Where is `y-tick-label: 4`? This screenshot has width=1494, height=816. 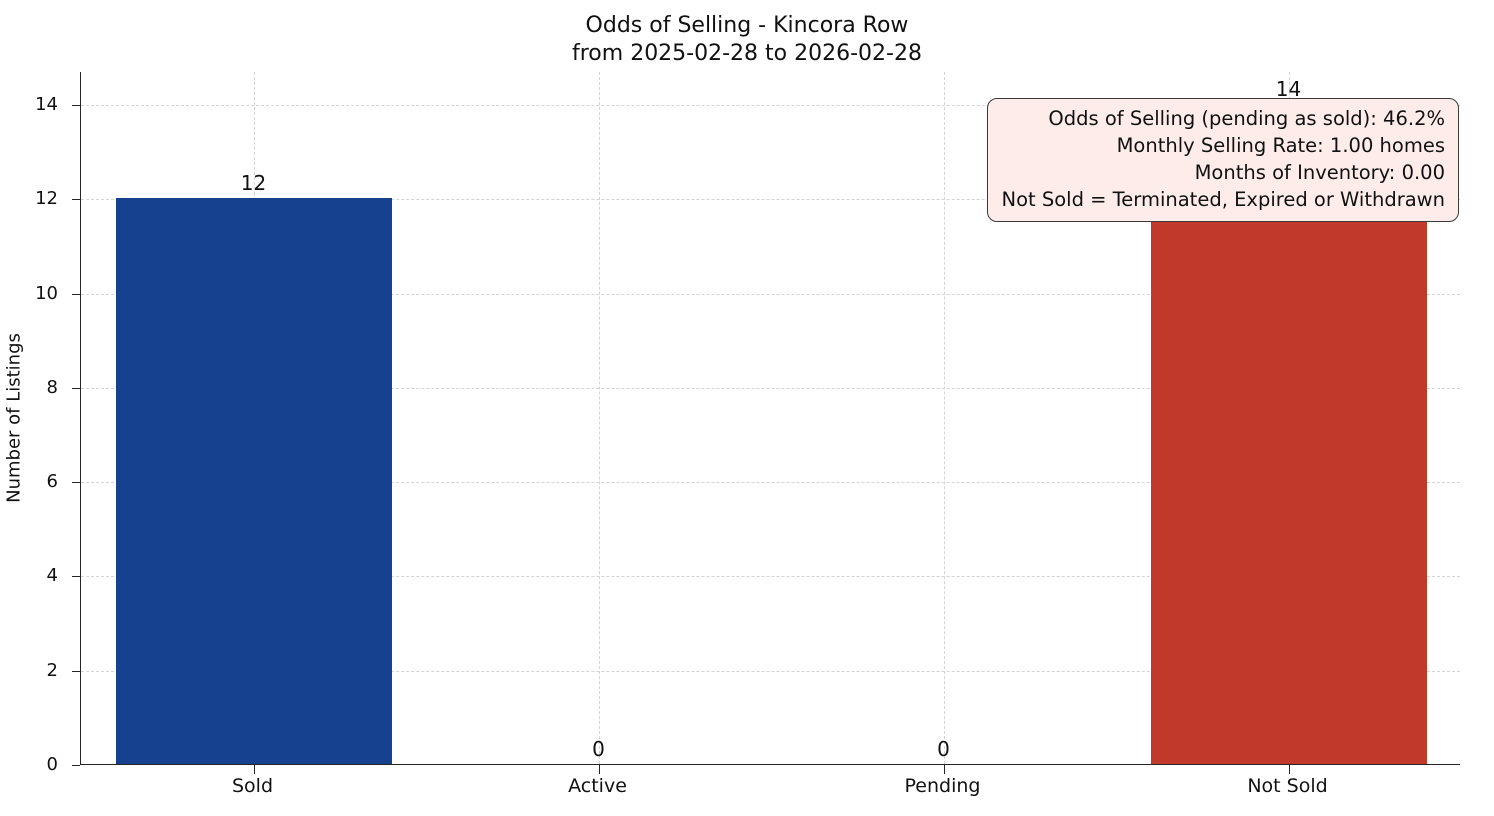
y-tick-label: 4 is located at coordinates (52, 576).